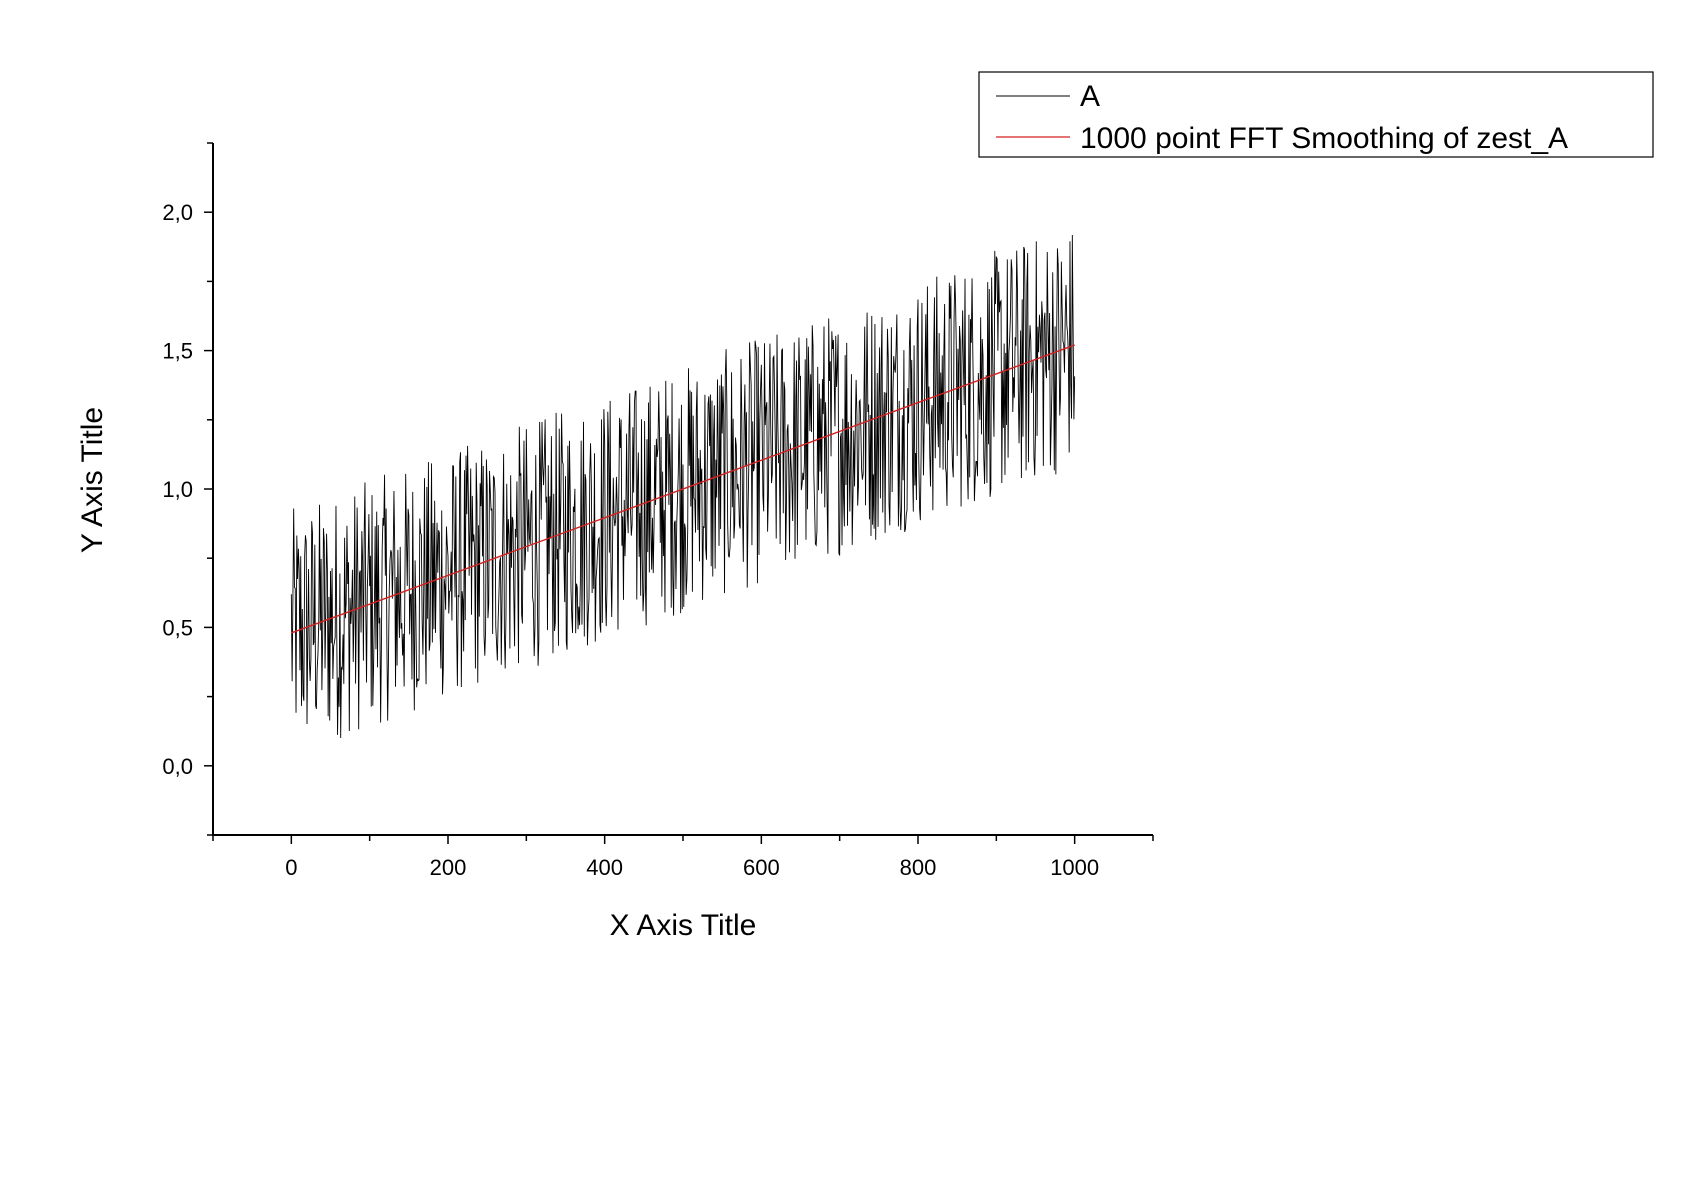  I want to click on x-tick-label: 600, so click(761, 867).